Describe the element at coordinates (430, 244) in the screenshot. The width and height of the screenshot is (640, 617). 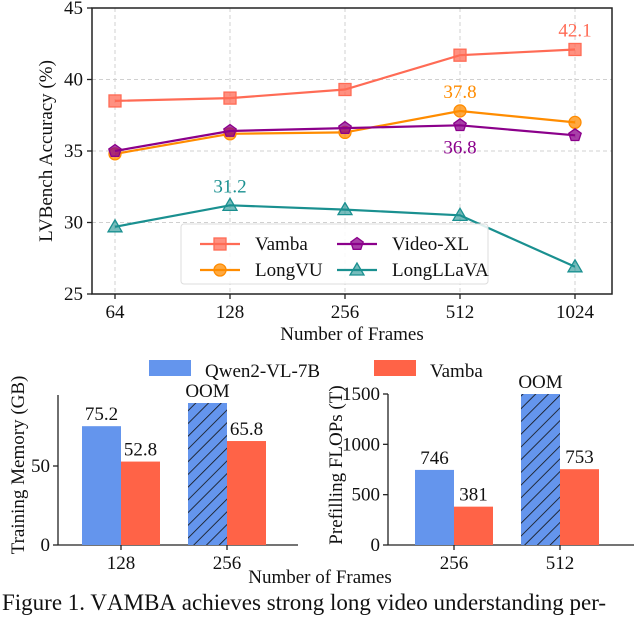
I see `legend-label: Video-XL` at that location.